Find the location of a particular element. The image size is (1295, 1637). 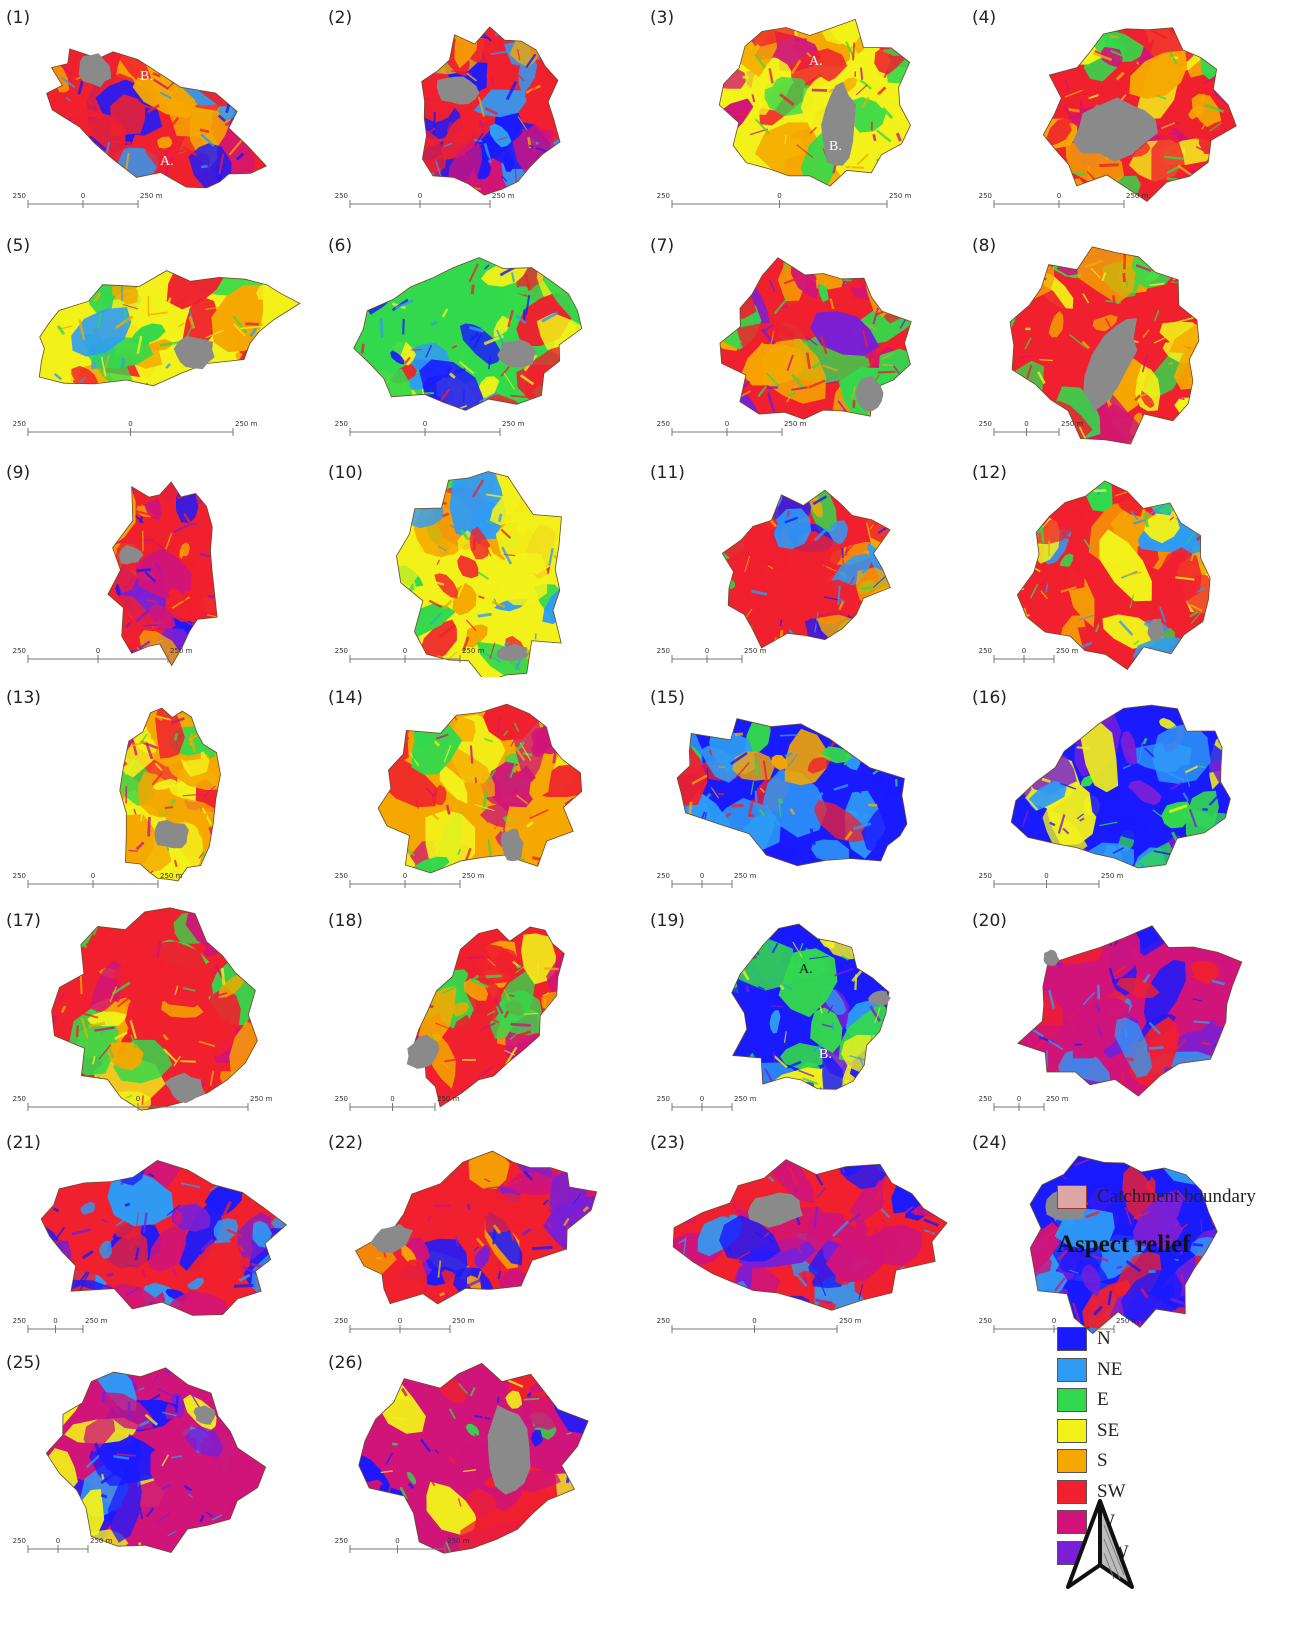

panel-label: (19) is located at coordinates (667, 921).